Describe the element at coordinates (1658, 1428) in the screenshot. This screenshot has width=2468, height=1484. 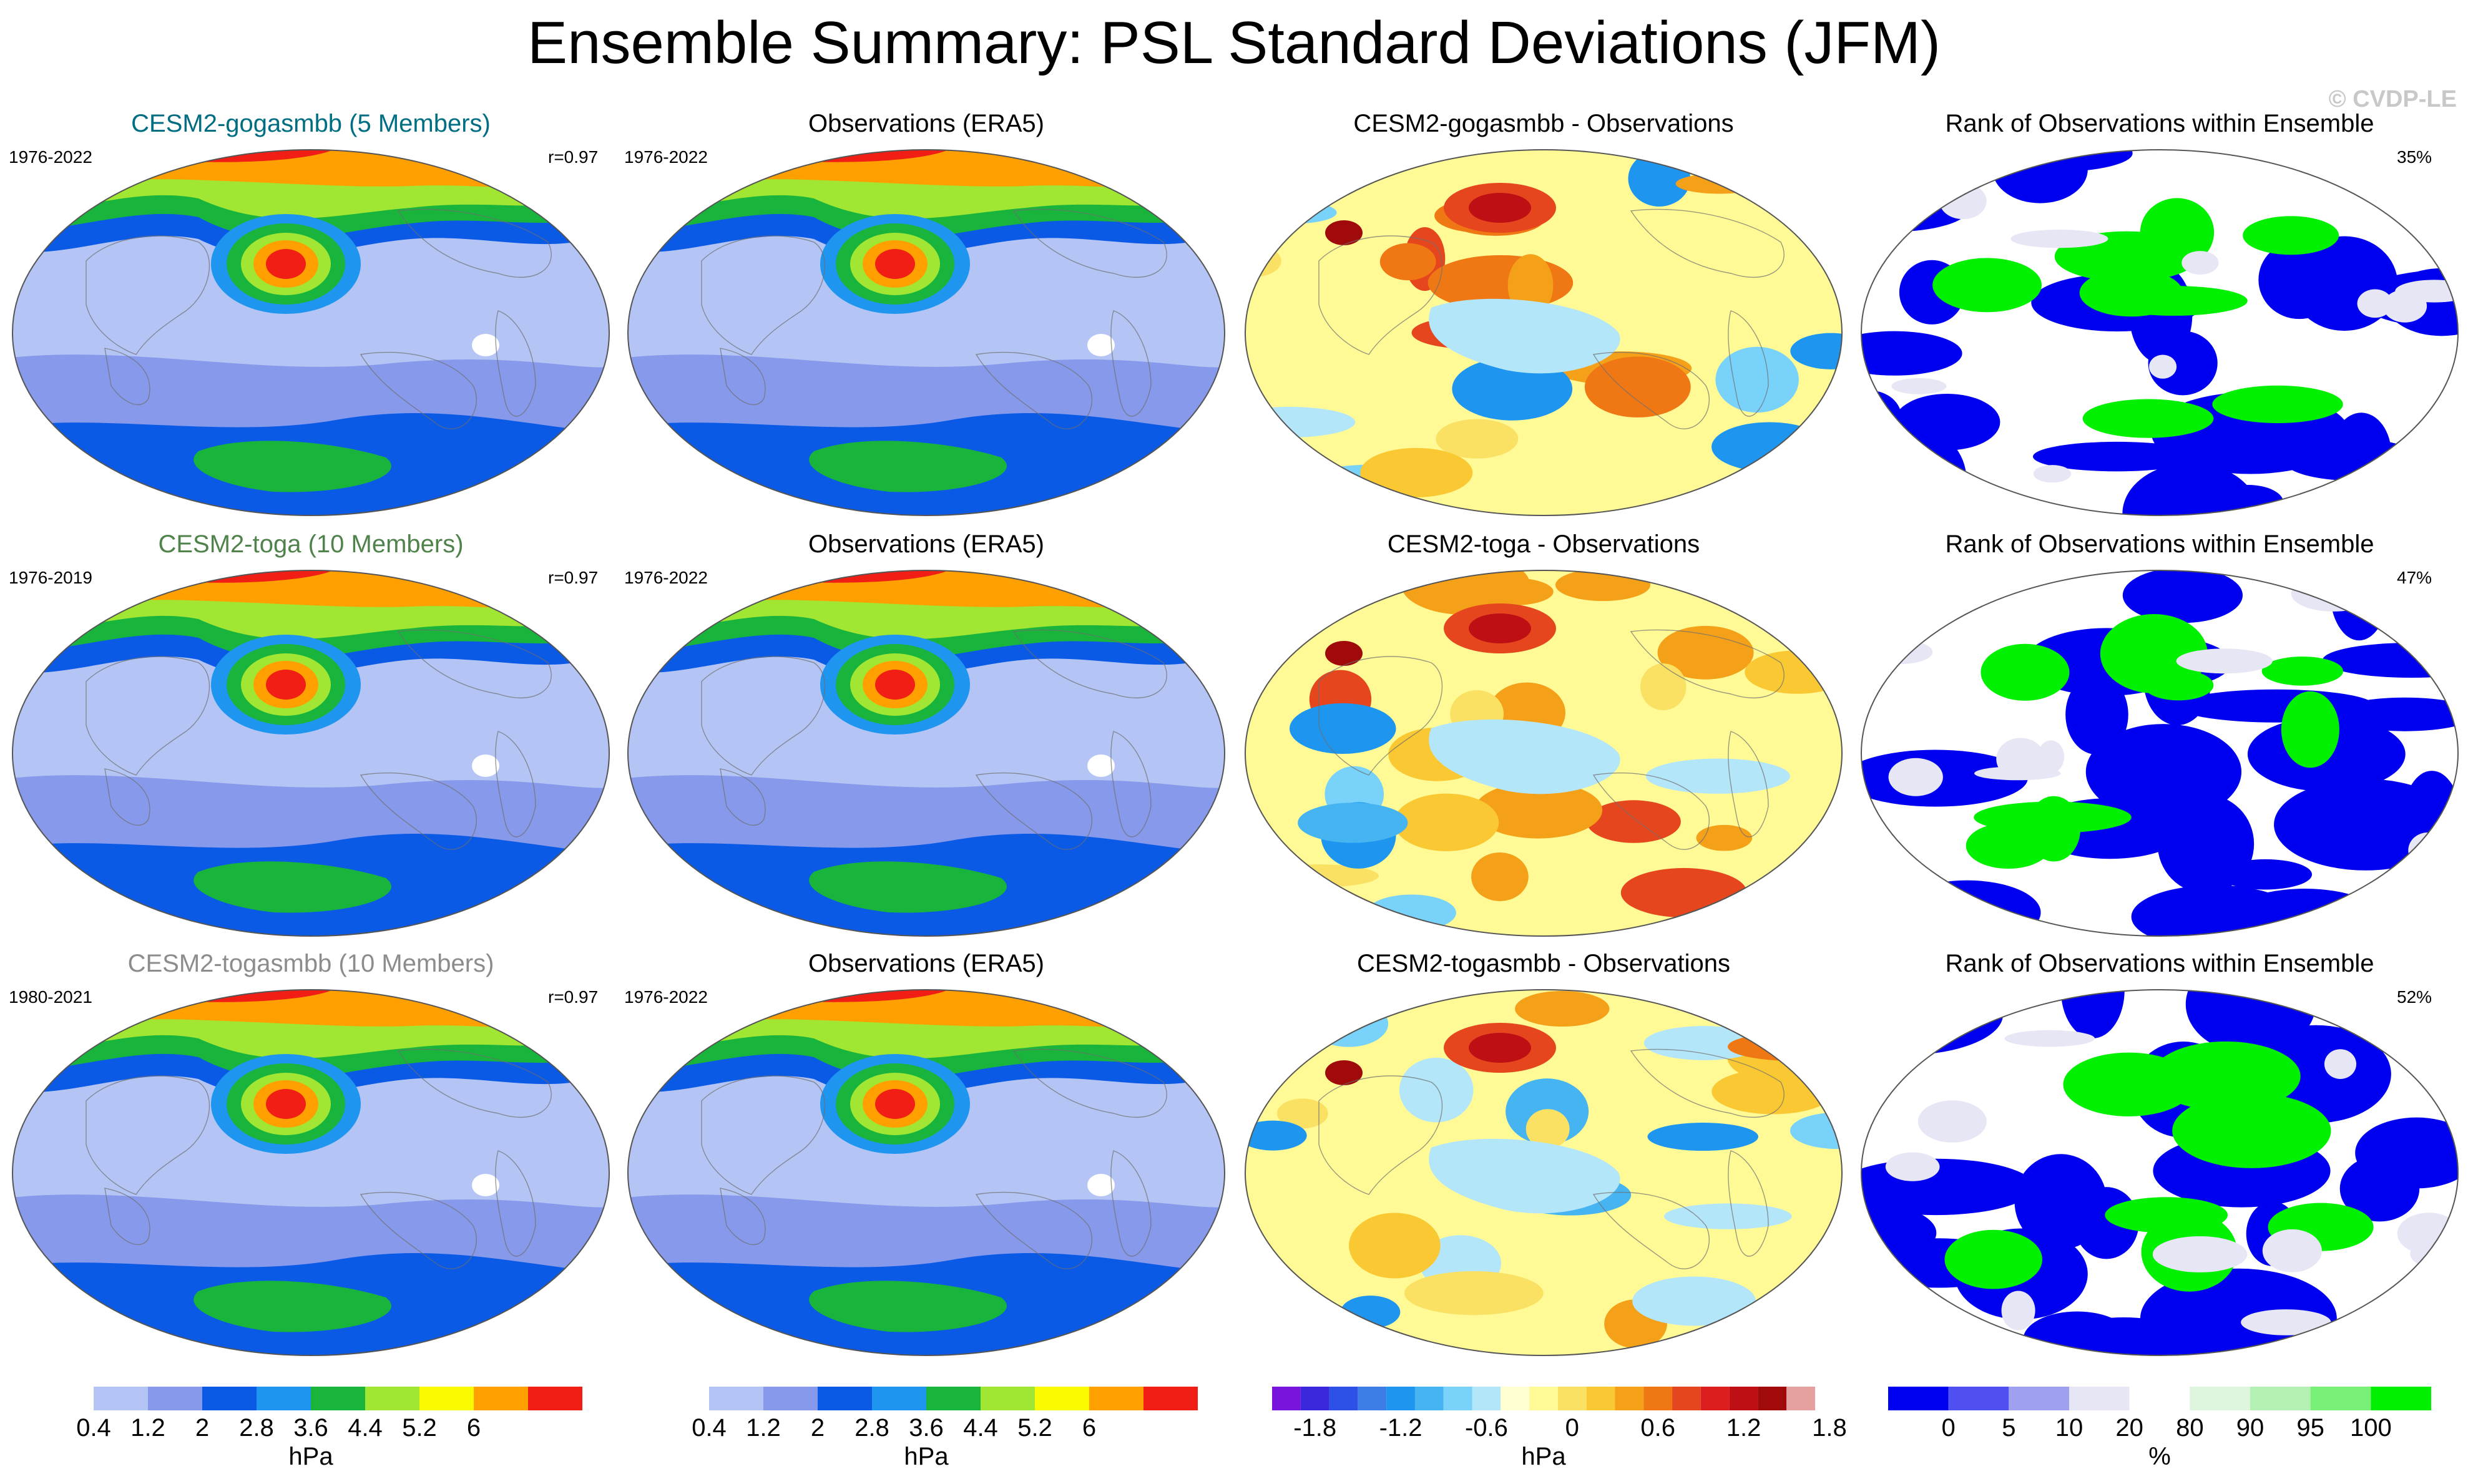
I see `colorbar-tick-label: 0.6` at that location.